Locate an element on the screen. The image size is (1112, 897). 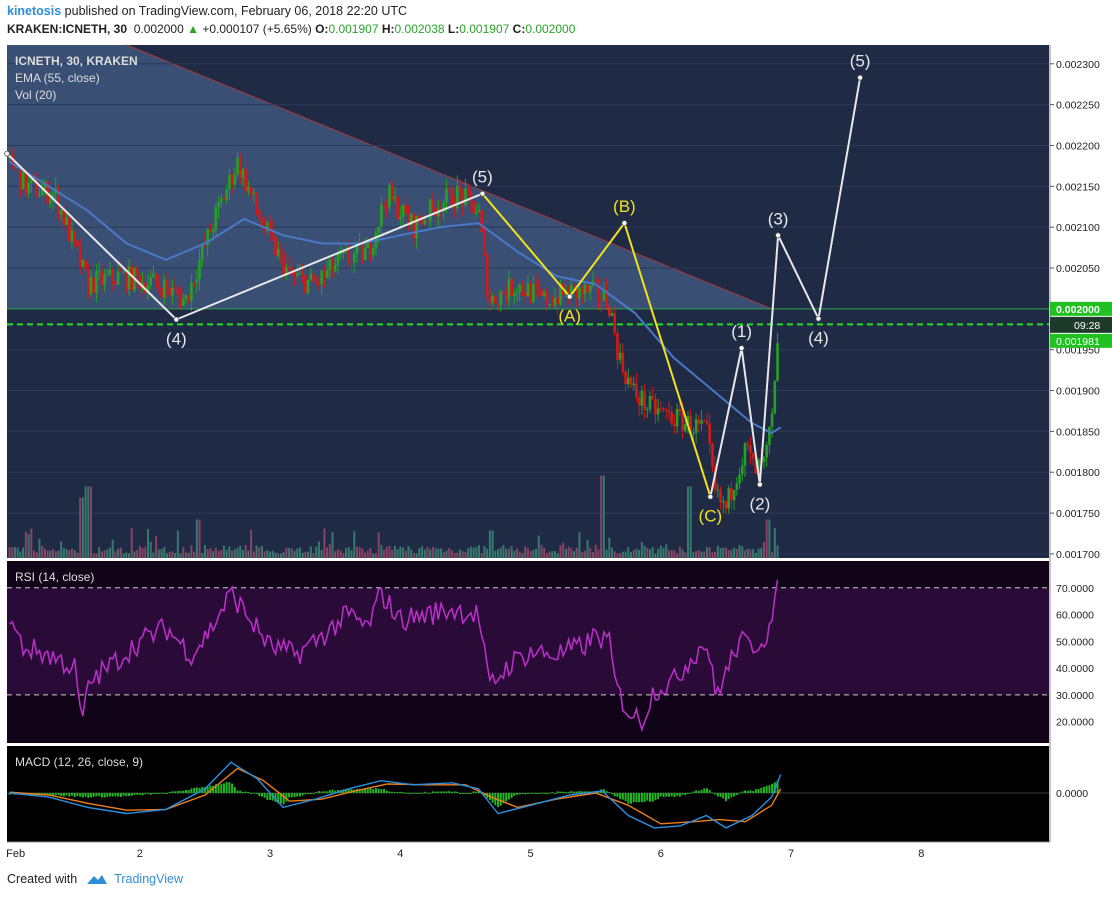
ema-legend: EMA (55, close) is located at coordinates (57, 78).